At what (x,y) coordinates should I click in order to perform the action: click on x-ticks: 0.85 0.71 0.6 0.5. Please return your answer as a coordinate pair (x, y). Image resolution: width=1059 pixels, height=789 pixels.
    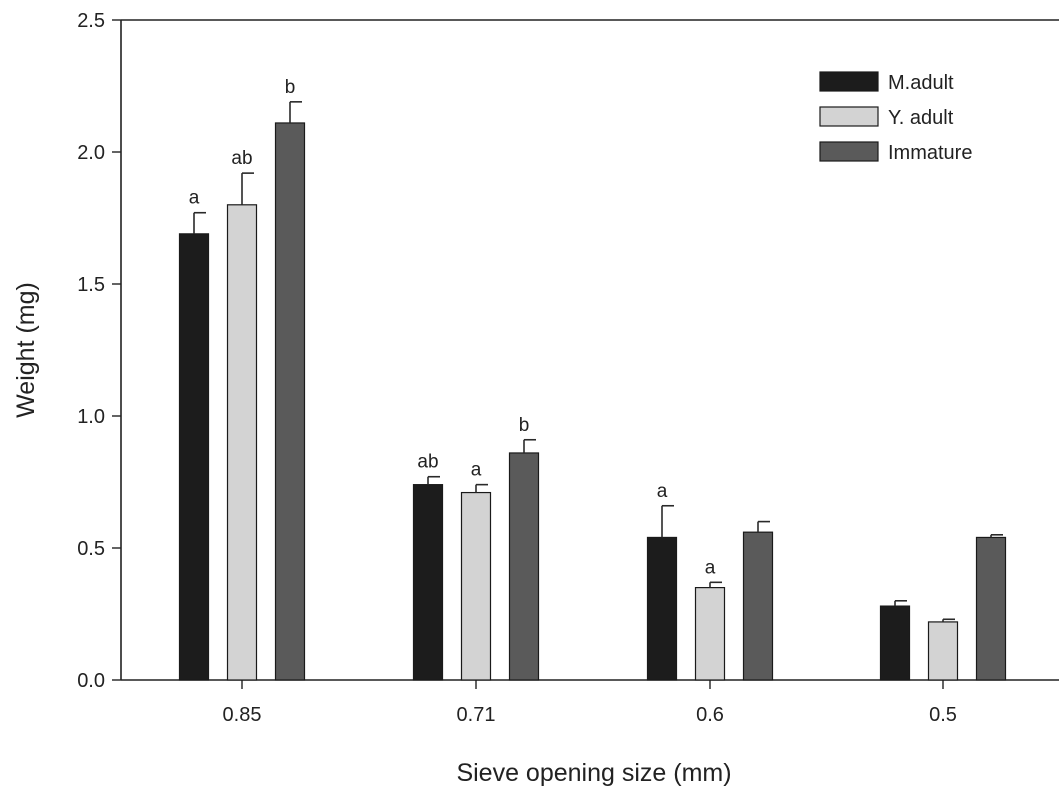
    Looking at the image, I should click on (590, 703).